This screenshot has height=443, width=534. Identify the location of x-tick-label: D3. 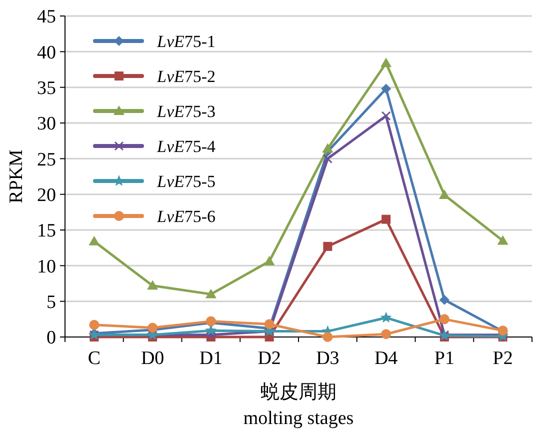
(328, 358).